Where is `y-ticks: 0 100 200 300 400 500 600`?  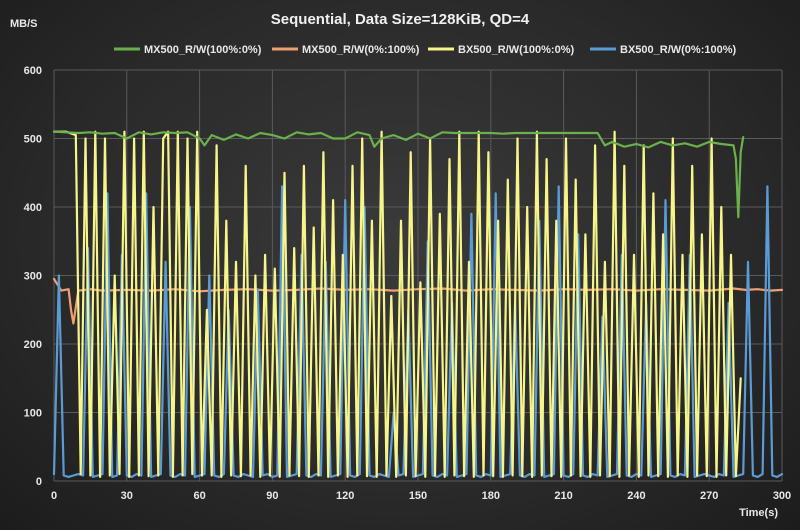
y-ticks: 0 100 200 300 400 500 600 is located at coordinates (33, 276).